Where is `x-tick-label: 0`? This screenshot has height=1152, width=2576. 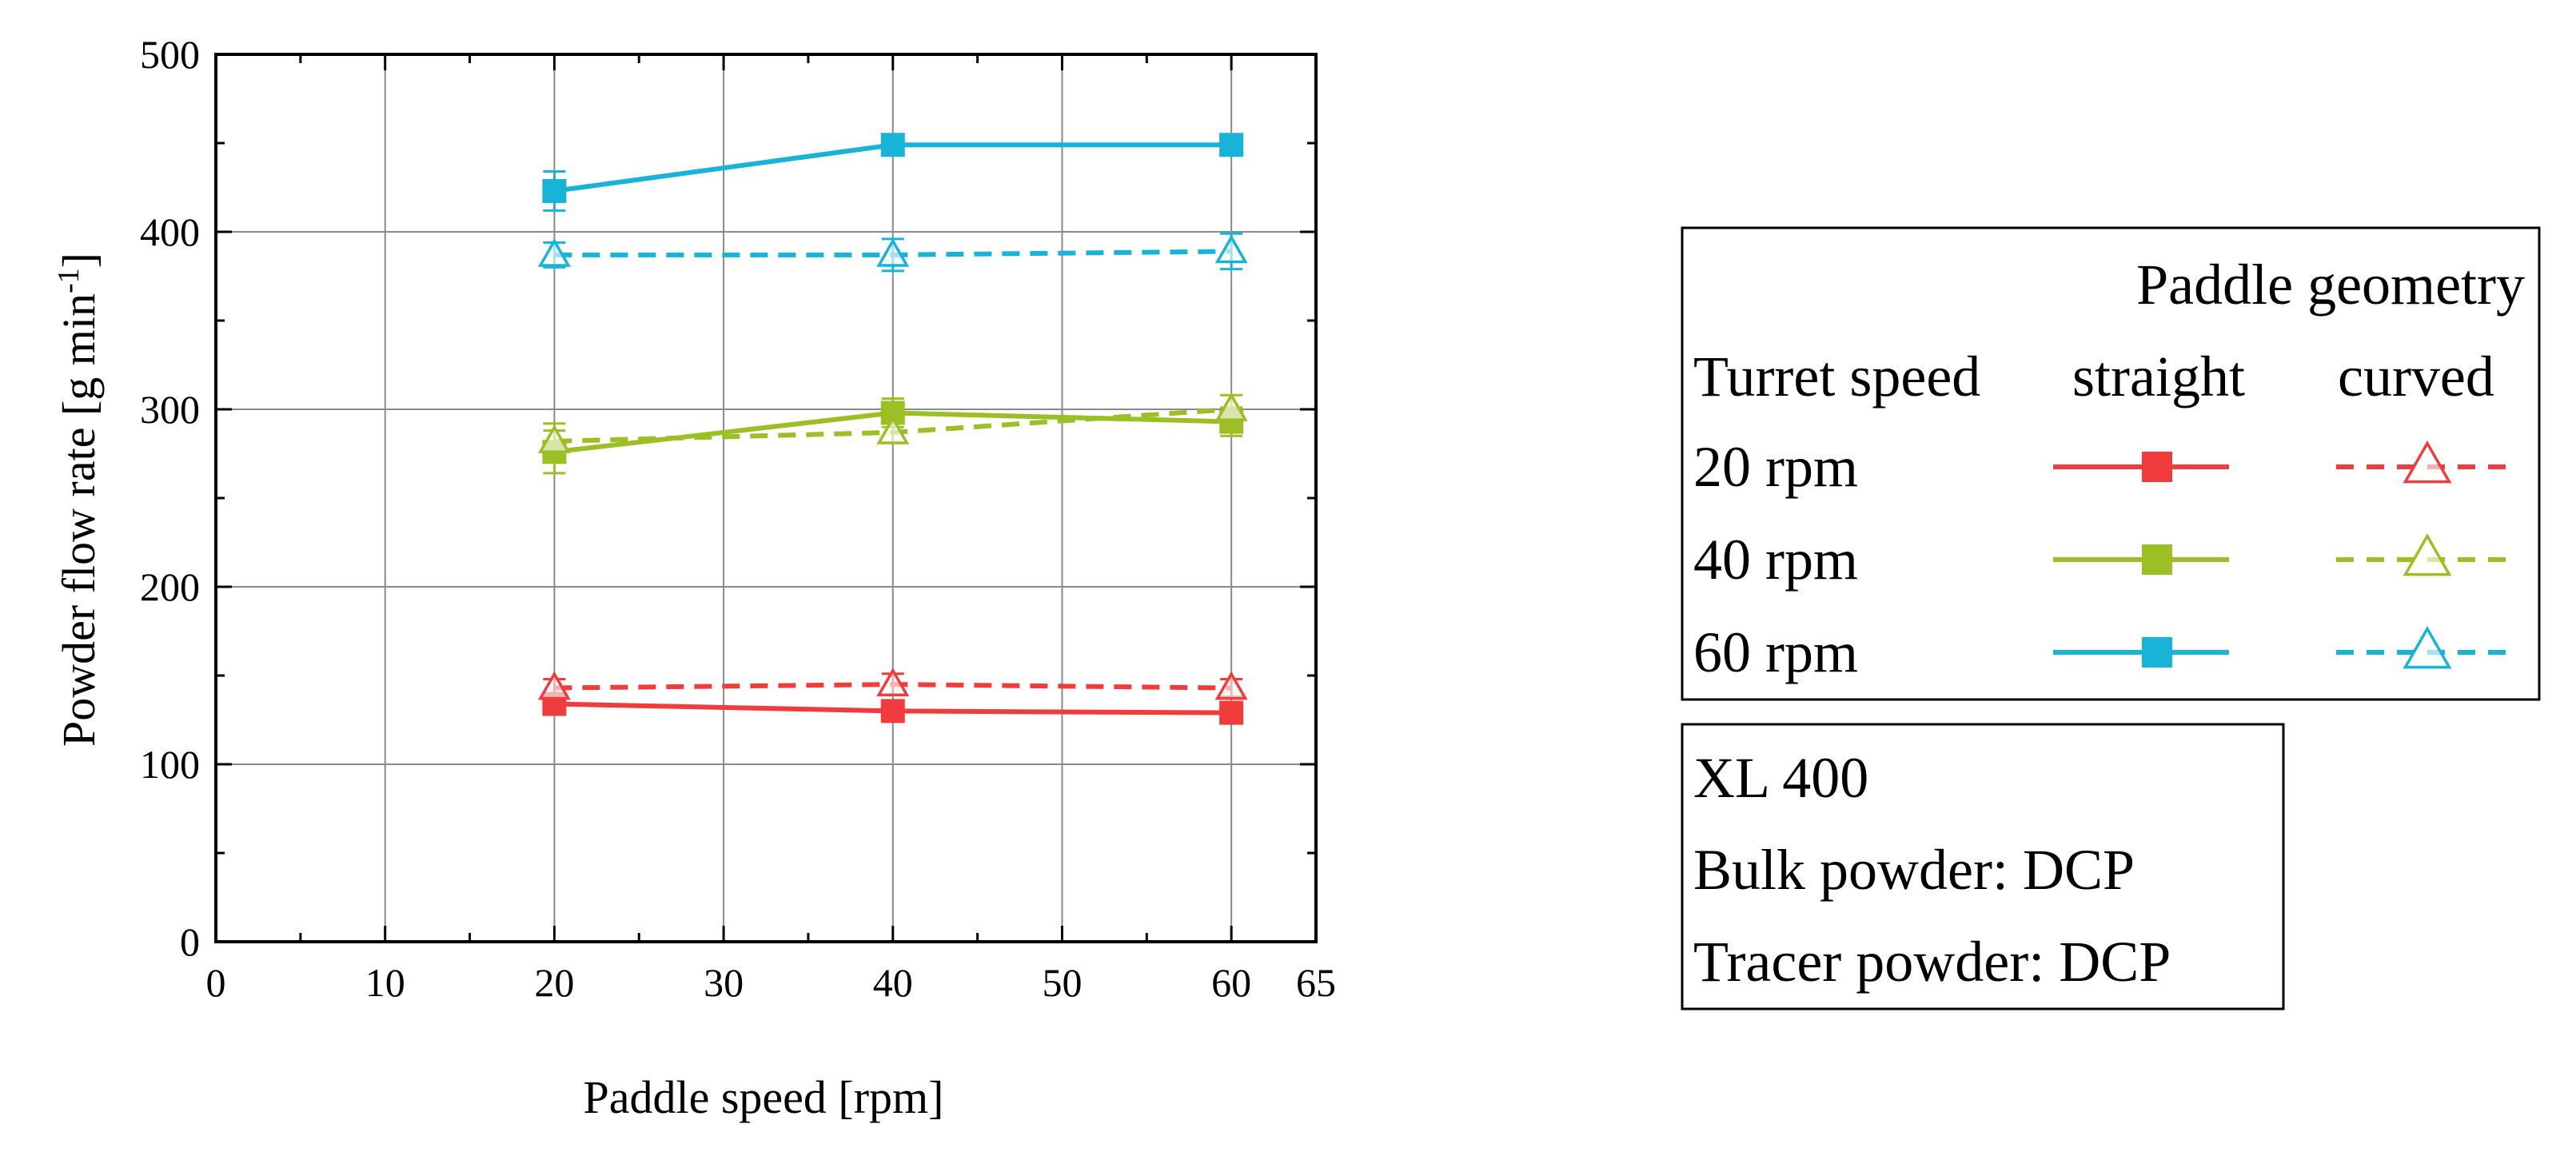 x-tick-label: 0 is located at coordinates (216, 982).